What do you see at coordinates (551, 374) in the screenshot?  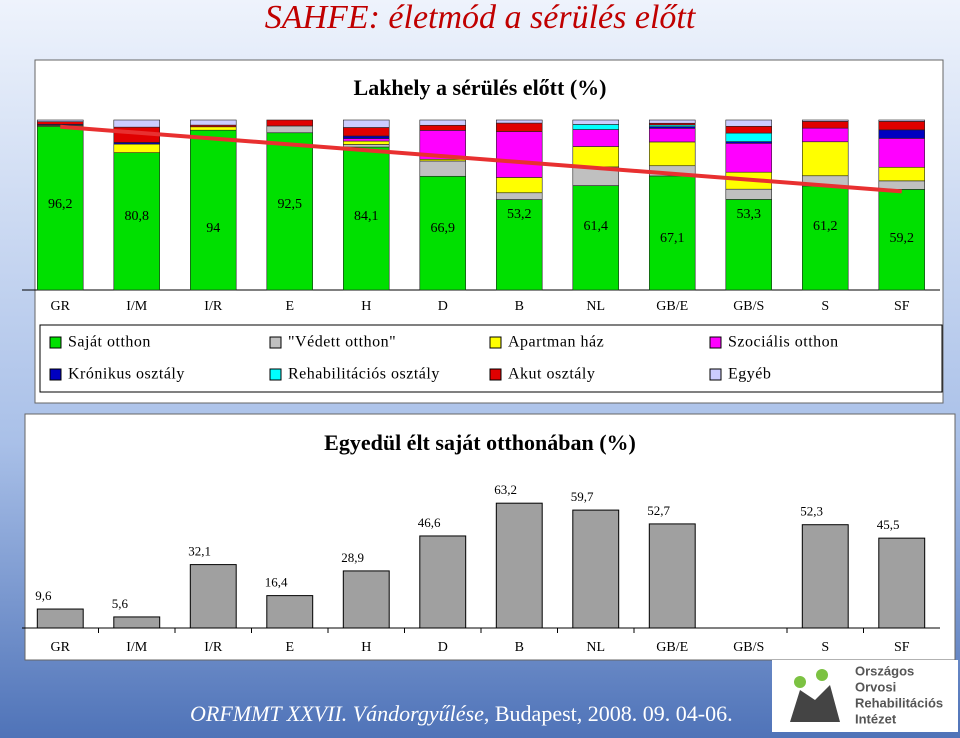 I see `legend-label: Akut osztály` at bounding box center [551, 374].